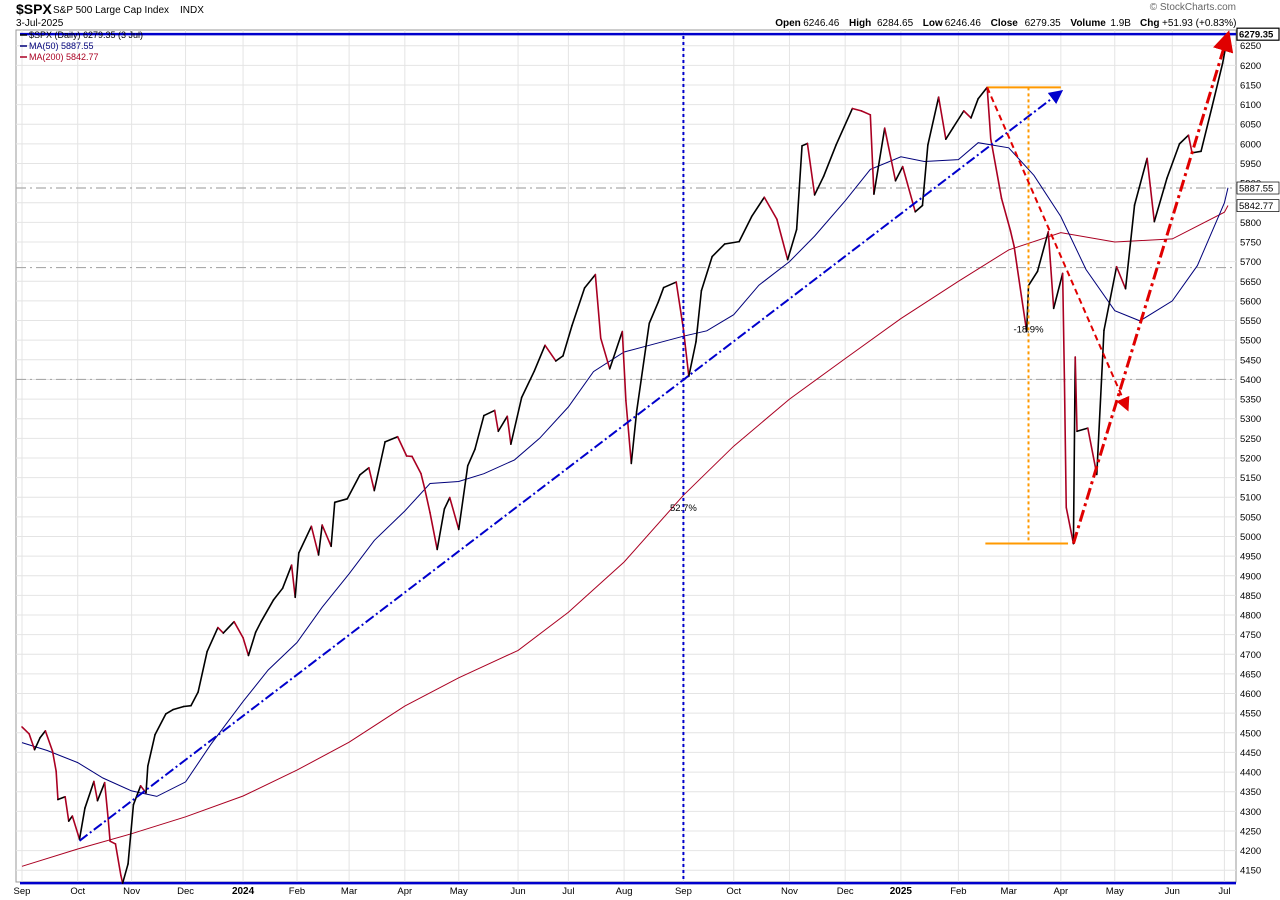 This screenshot has width=1280, height=900. I want to click on annotation-labels: 52.7% -18.9%, so click(857, 419).